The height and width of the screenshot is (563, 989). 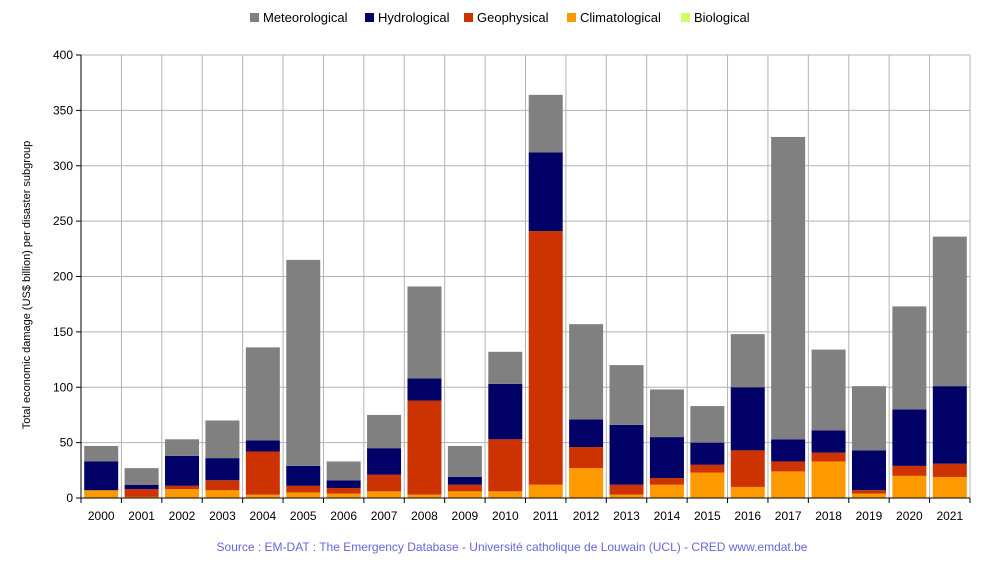 I want to click on bar-climatological-2016, so click(x=747, y=492).